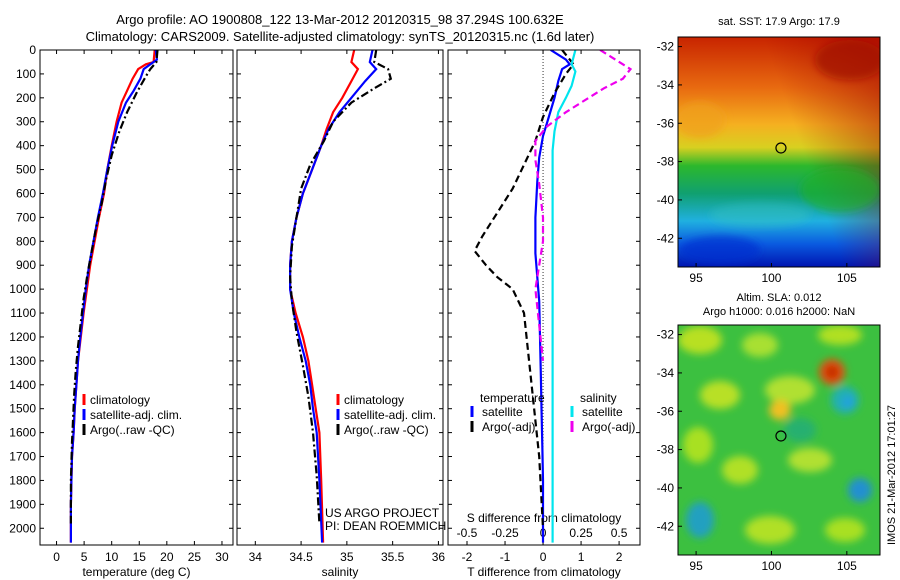  I want to click on y-tick-label: 500, so click(26, 170).